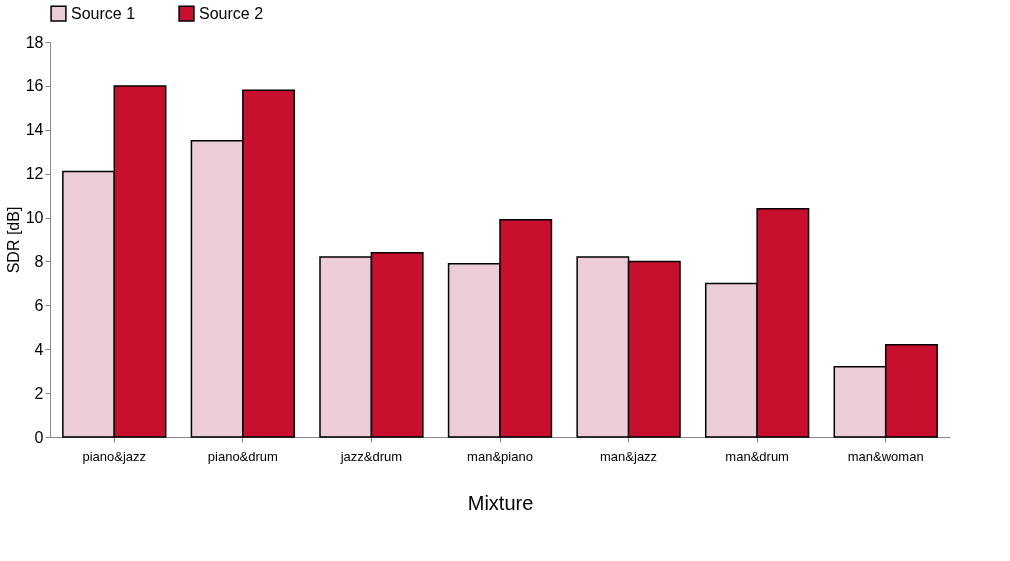 Image resolution: width=1010 pixels, height=561 pixels. What do you see at coordinates (885, 456) in the screenshot?
I see `x-tick-label: man&woman` at bounding box center [885, 456].